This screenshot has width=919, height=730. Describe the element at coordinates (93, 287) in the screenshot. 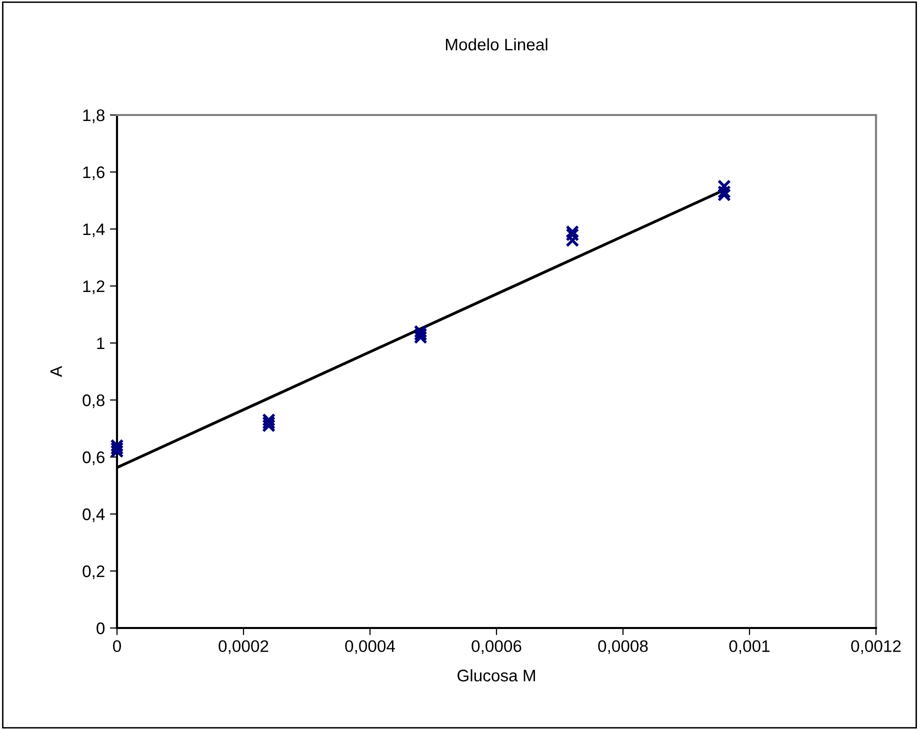

I see `y-tick-label: 1,2` at that location.